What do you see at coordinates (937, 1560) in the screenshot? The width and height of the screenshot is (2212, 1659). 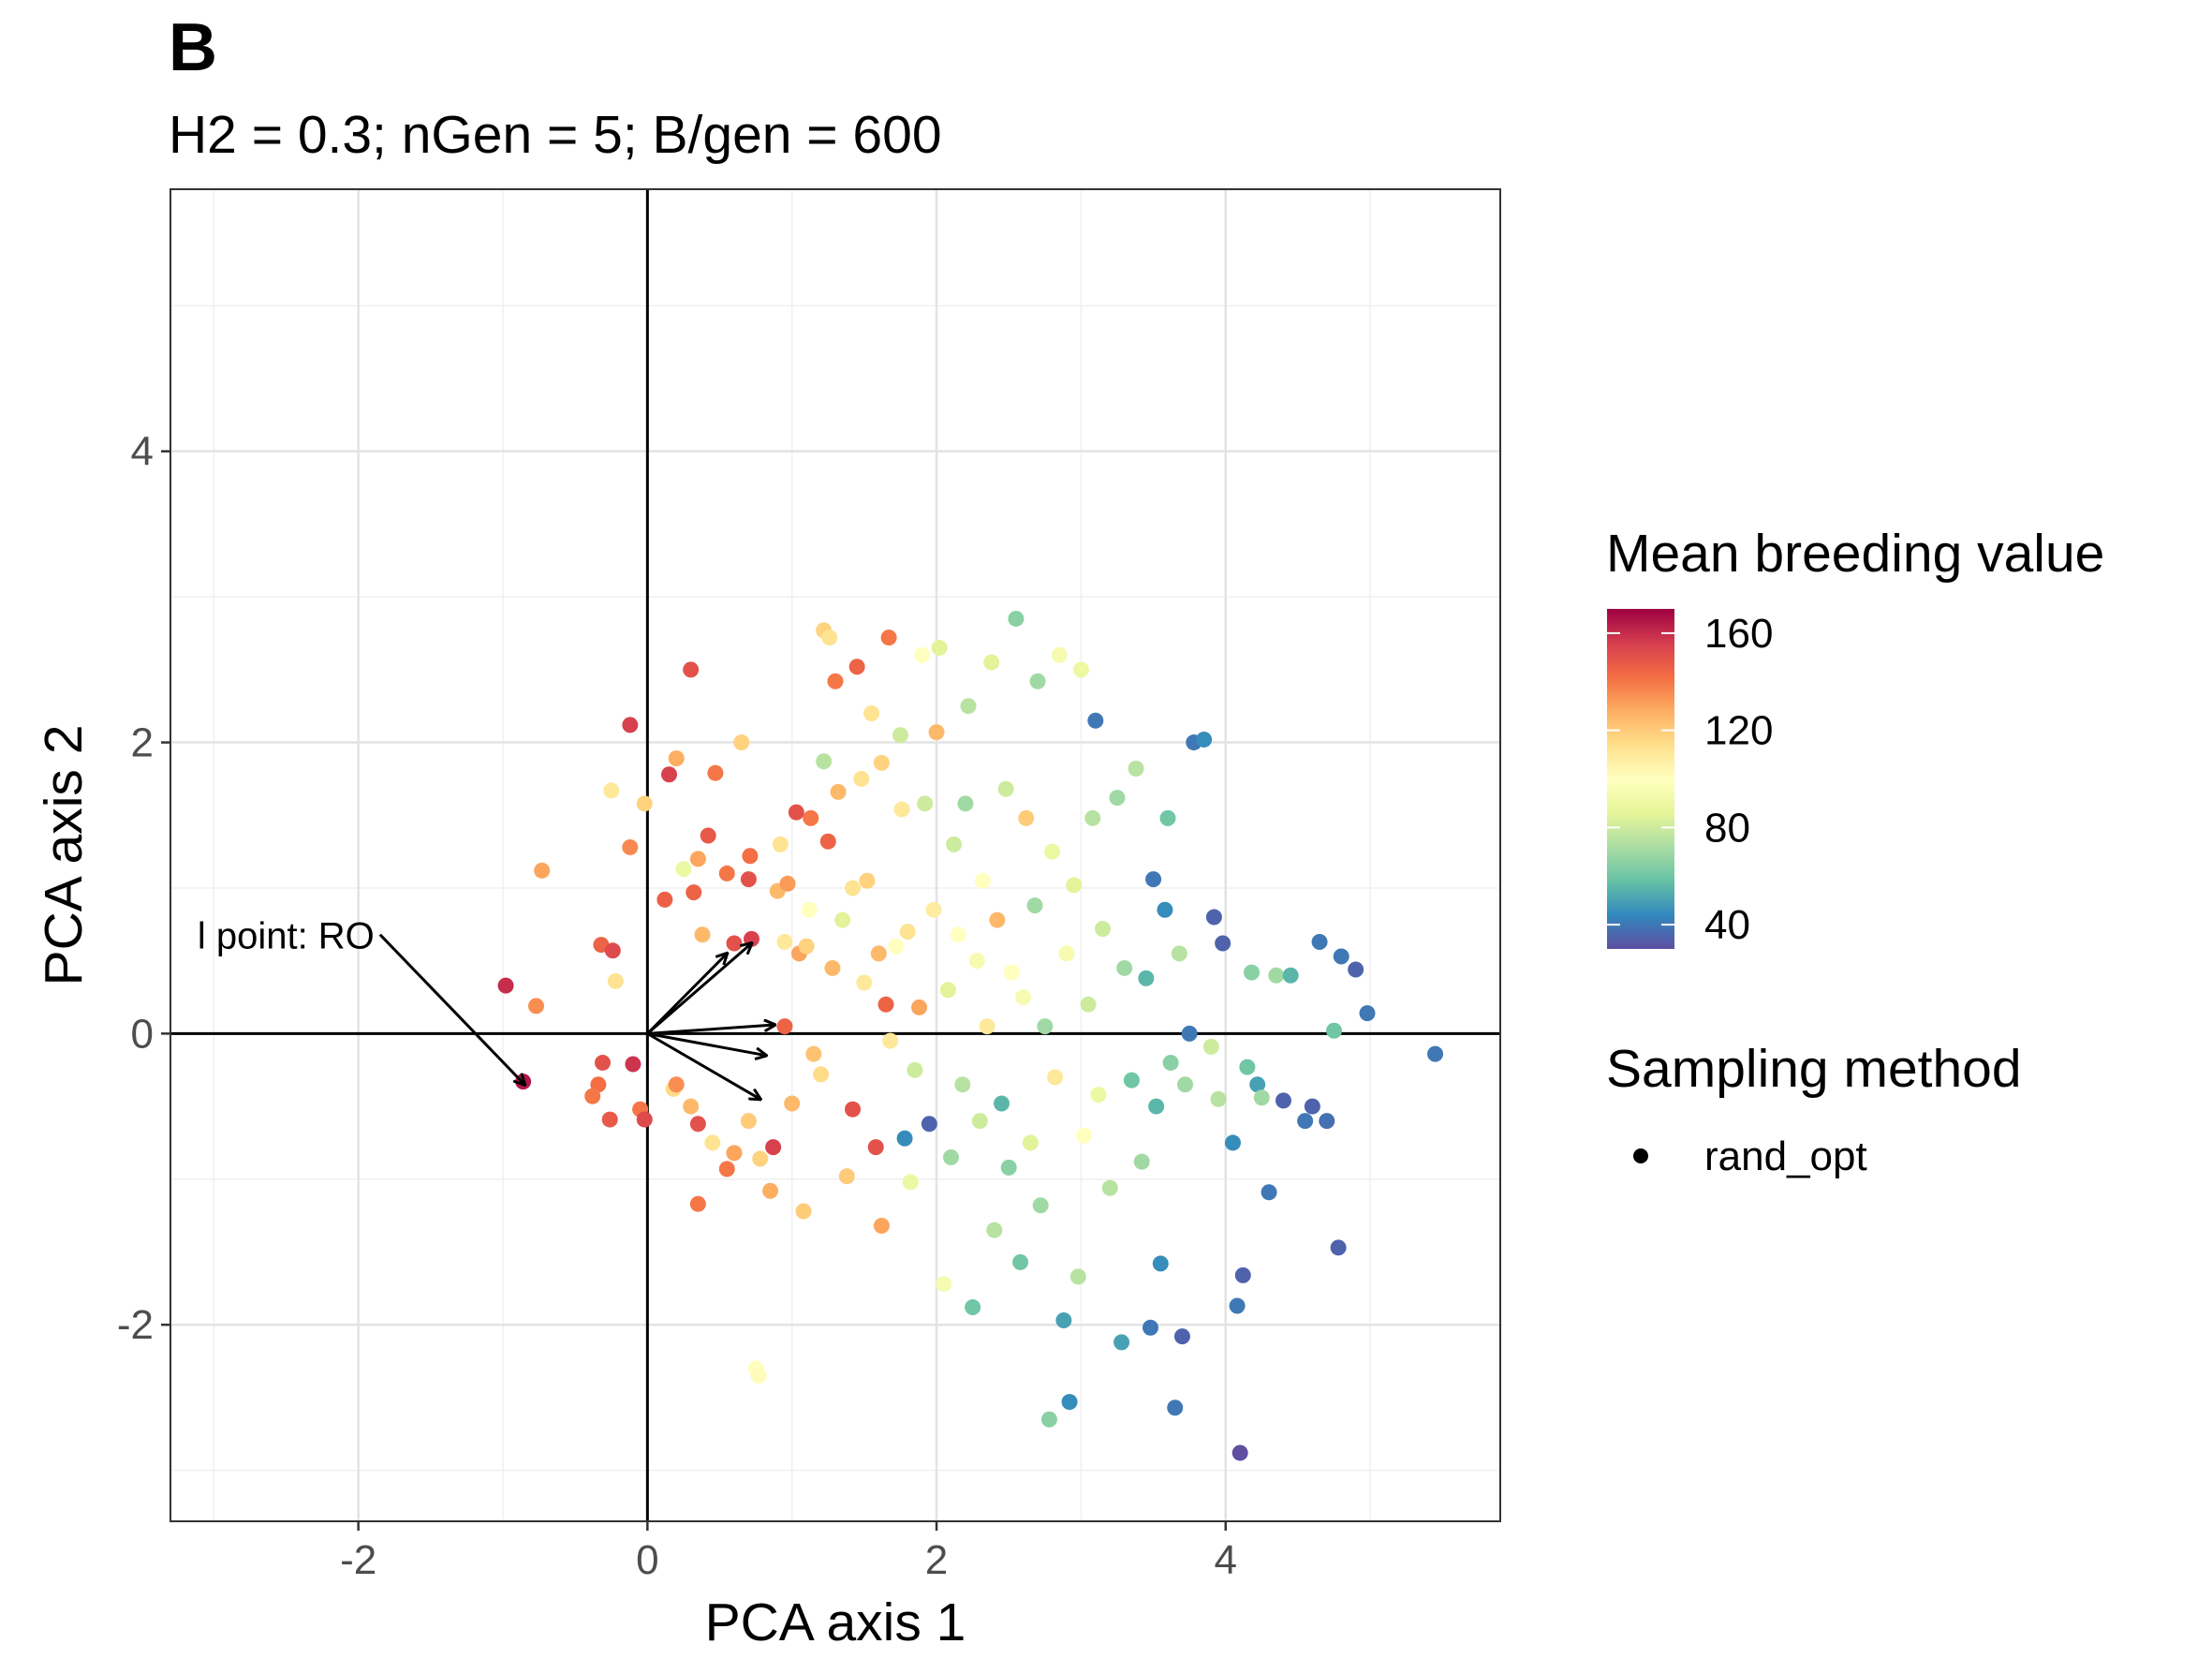 I see `x-tick-label: 2` at bounding box center [937, 1560].